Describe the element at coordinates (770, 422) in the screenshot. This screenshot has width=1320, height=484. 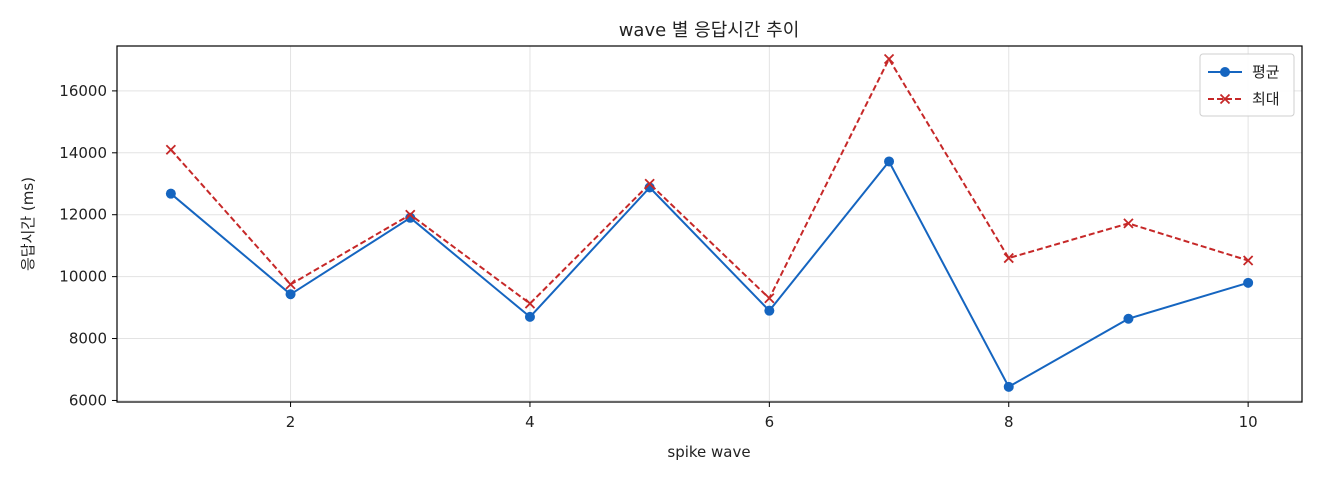
I see `x-tick-label: 6` at that location.